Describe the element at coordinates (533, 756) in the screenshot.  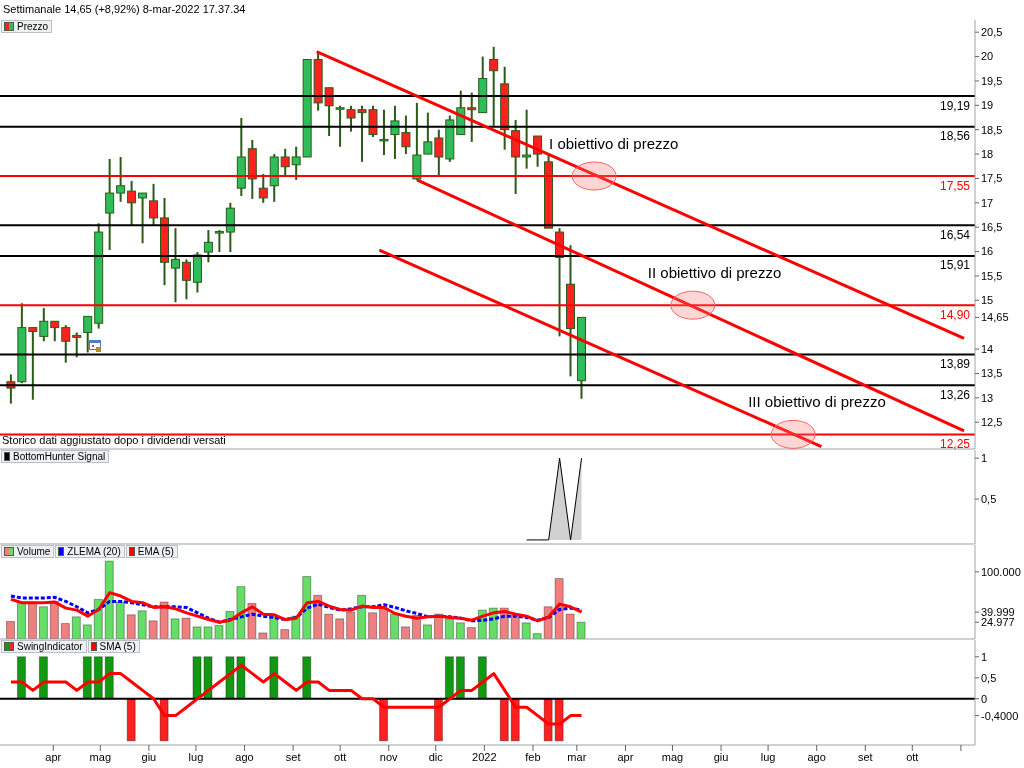
I see `x-tick-label: feb` at that location.